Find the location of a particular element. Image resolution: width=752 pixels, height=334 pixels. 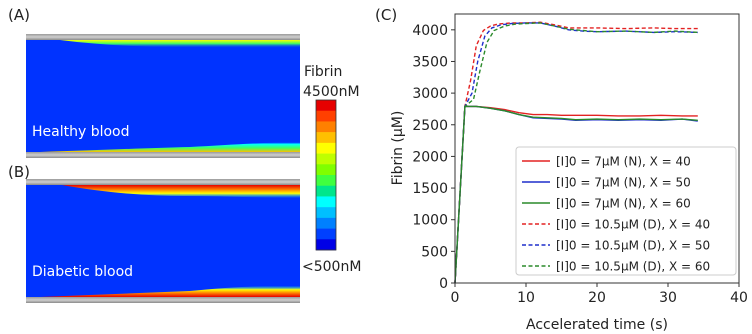

legend-entry: [I]0 = 10.5μM (D), X = 50 is located at coordinates (633, 246).